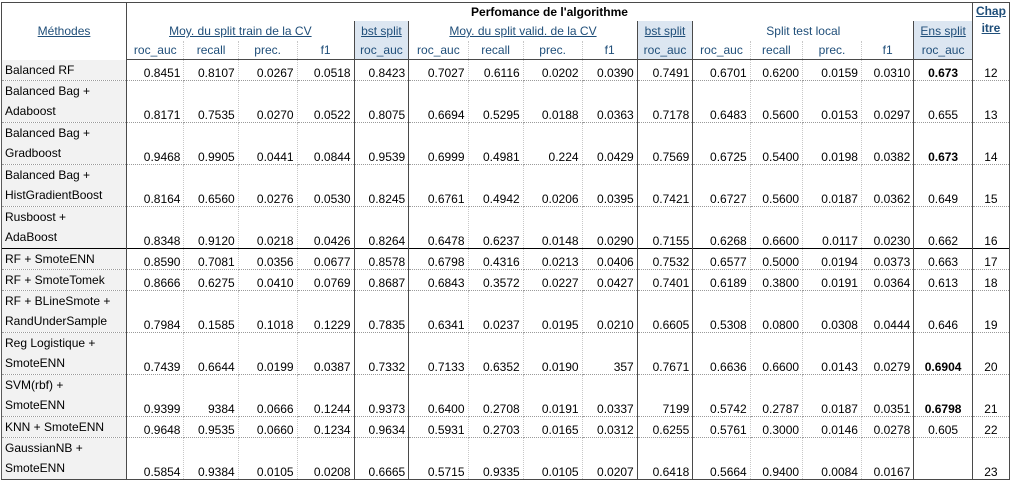  Describe the element at coordinates (155, 70) in the screenshot. I see `metric-cell: 0.8451` at that location.